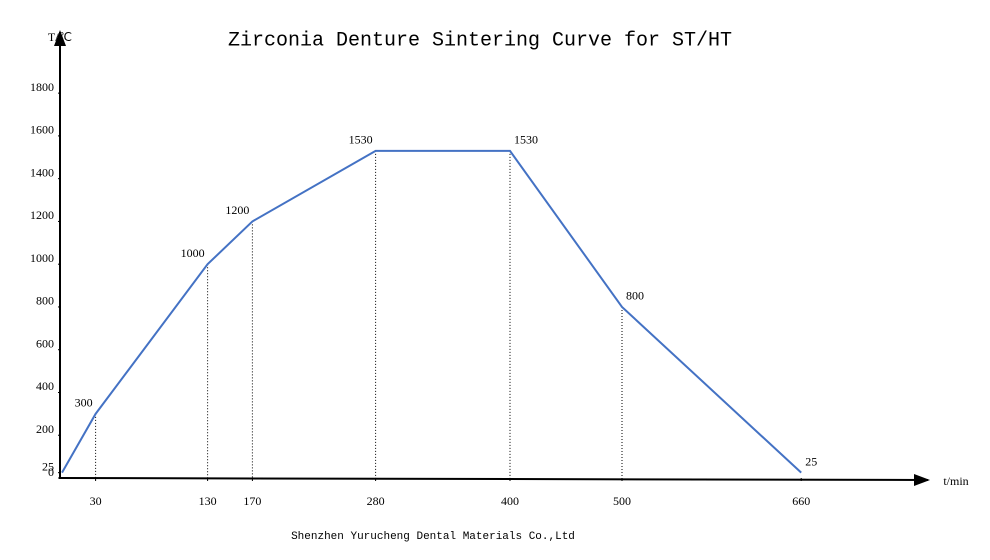  I want to click on data-label: 300, so click(84, 403).